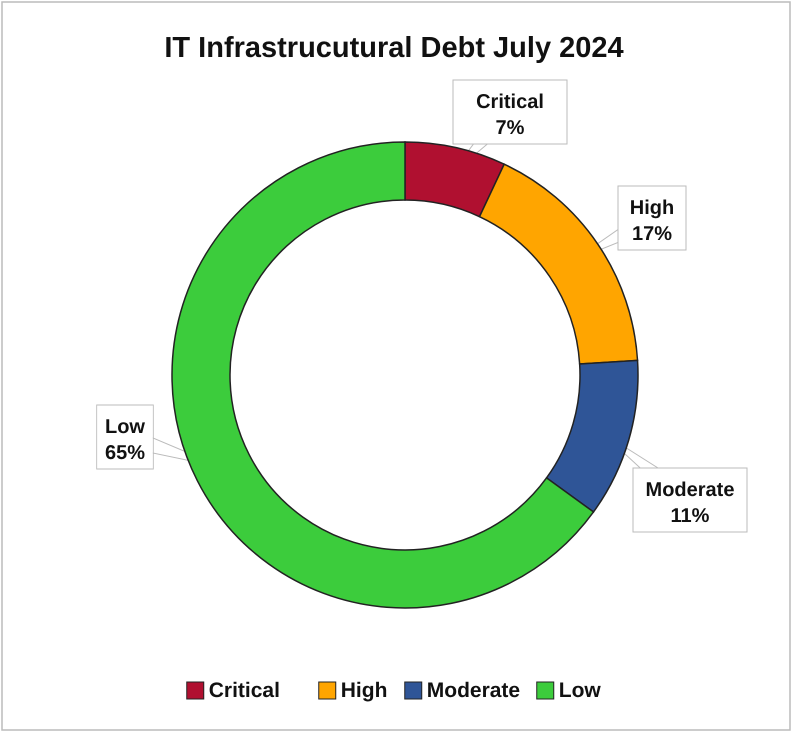  What do you see at coordinates (244, 690) in the screenshot?
I see `legend-label: Critical` at bounding box center [244, 690].